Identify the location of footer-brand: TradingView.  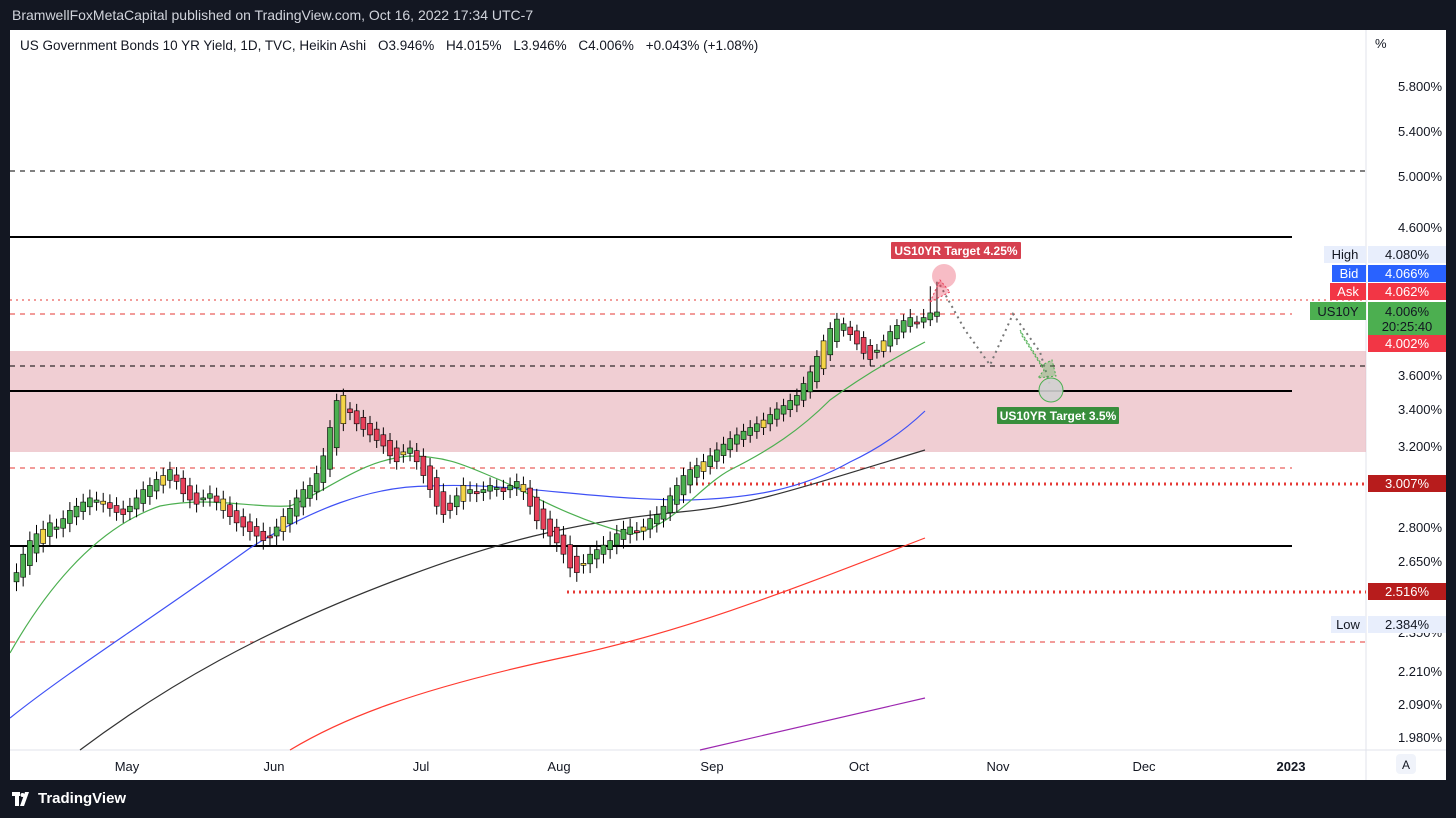
(82, 798).